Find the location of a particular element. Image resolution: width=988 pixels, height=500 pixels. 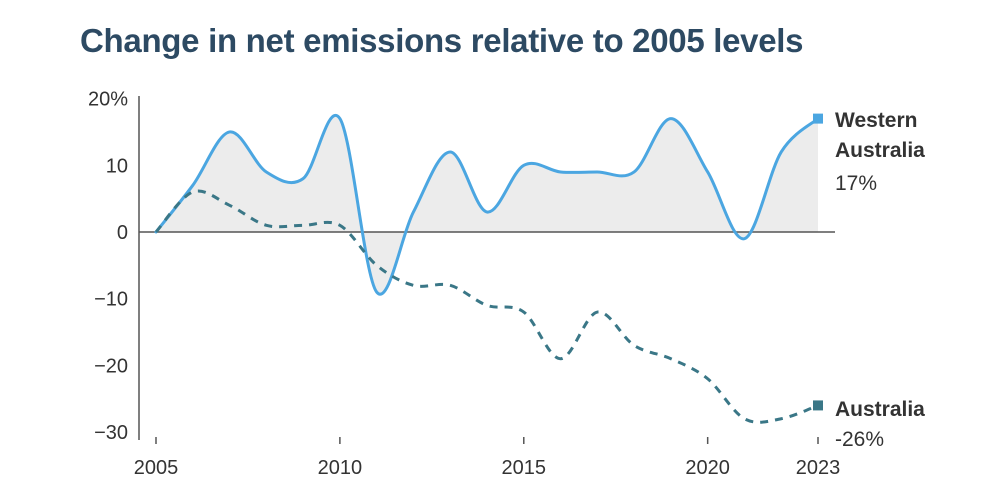

australia-label: Australia is located at coordinates (880, 409).